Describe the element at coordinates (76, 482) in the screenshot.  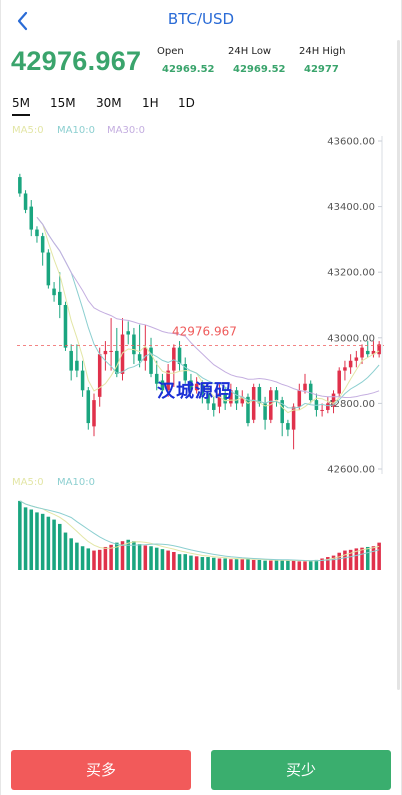
I see `volume-ma10-legend: MA10:0` at that location.